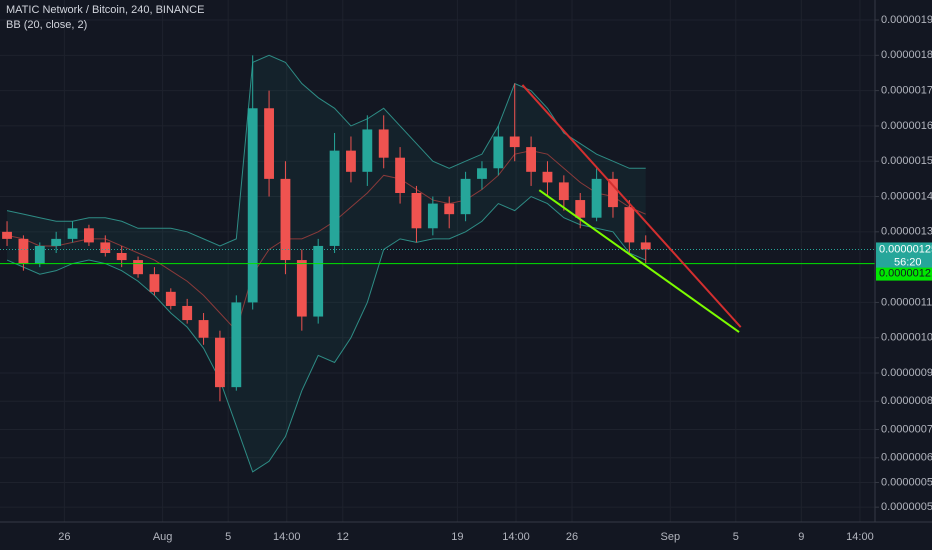 The image size is (932, 550). What do you see at coordinates (908, 262) in the screenshot?
I see `countdown-label: 56:20` at bounding box center [908, 262].